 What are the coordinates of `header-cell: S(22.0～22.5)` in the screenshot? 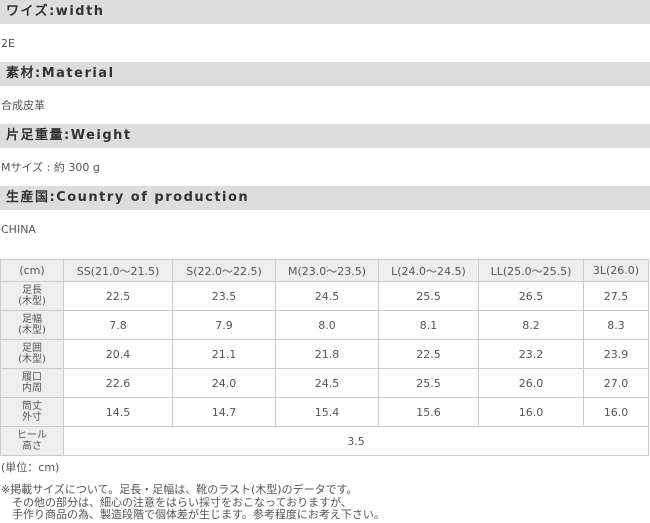 It's located at (224, 270).